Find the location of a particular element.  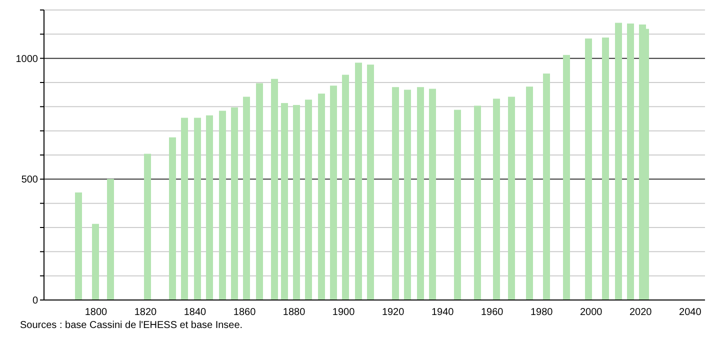

x-tick-label: 2000 is located at coordinates (591, 312).